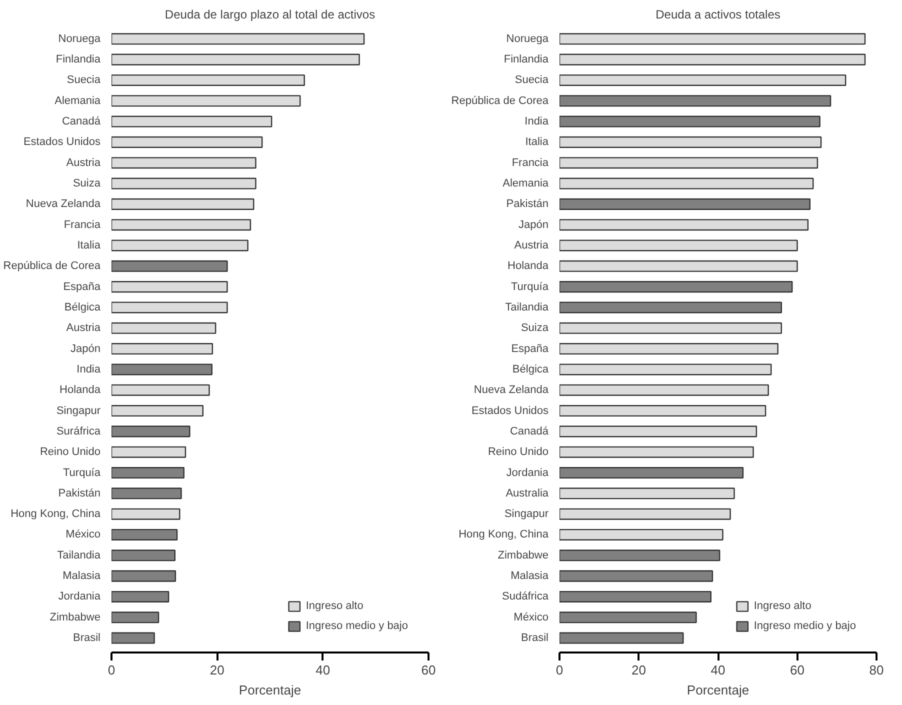  I want to click on y-tick-label: Pakistán, so click(79, 493).